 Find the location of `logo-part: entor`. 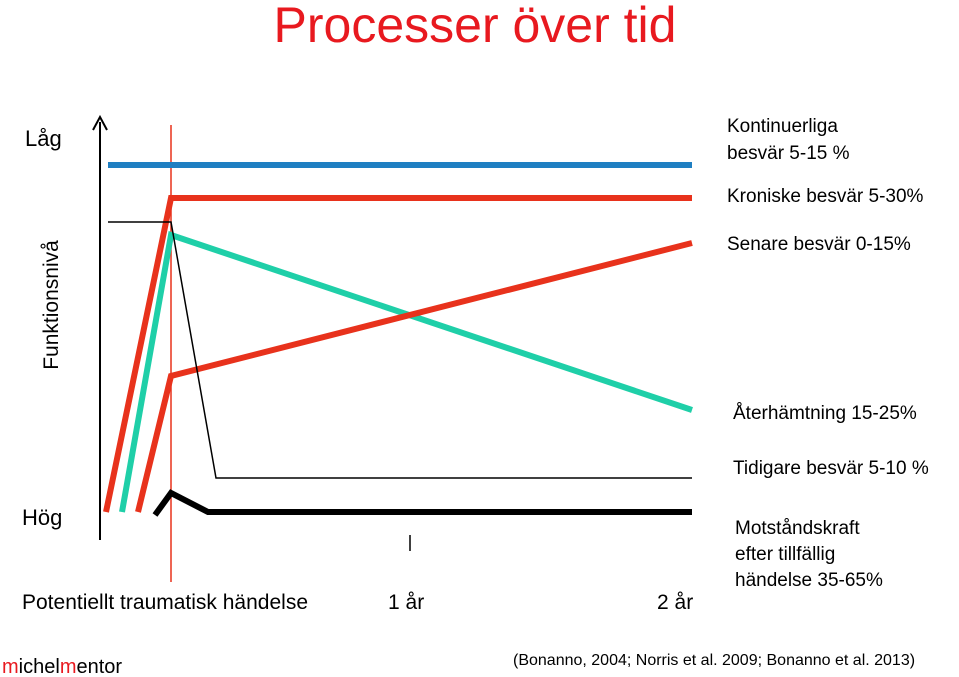

logo-part: entor is located at coordinates (99, 666).